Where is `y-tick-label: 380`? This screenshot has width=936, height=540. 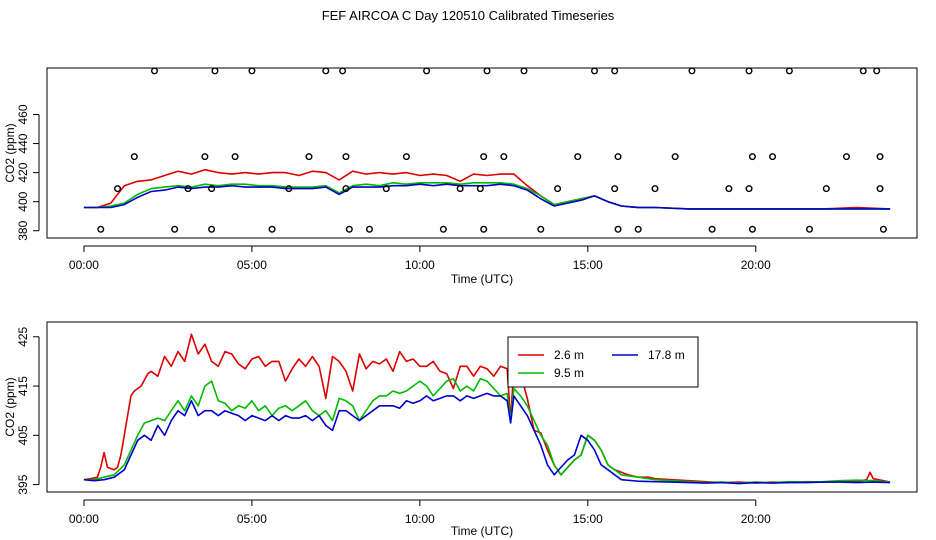 y-tick-label: 380 is located at coordinates (23, 230).